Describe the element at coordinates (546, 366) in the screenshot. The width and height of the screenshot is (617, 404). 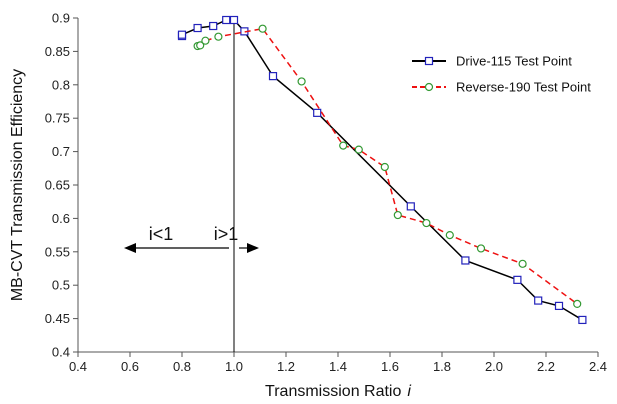
I see `x-tick-label: 2.2` at that location.